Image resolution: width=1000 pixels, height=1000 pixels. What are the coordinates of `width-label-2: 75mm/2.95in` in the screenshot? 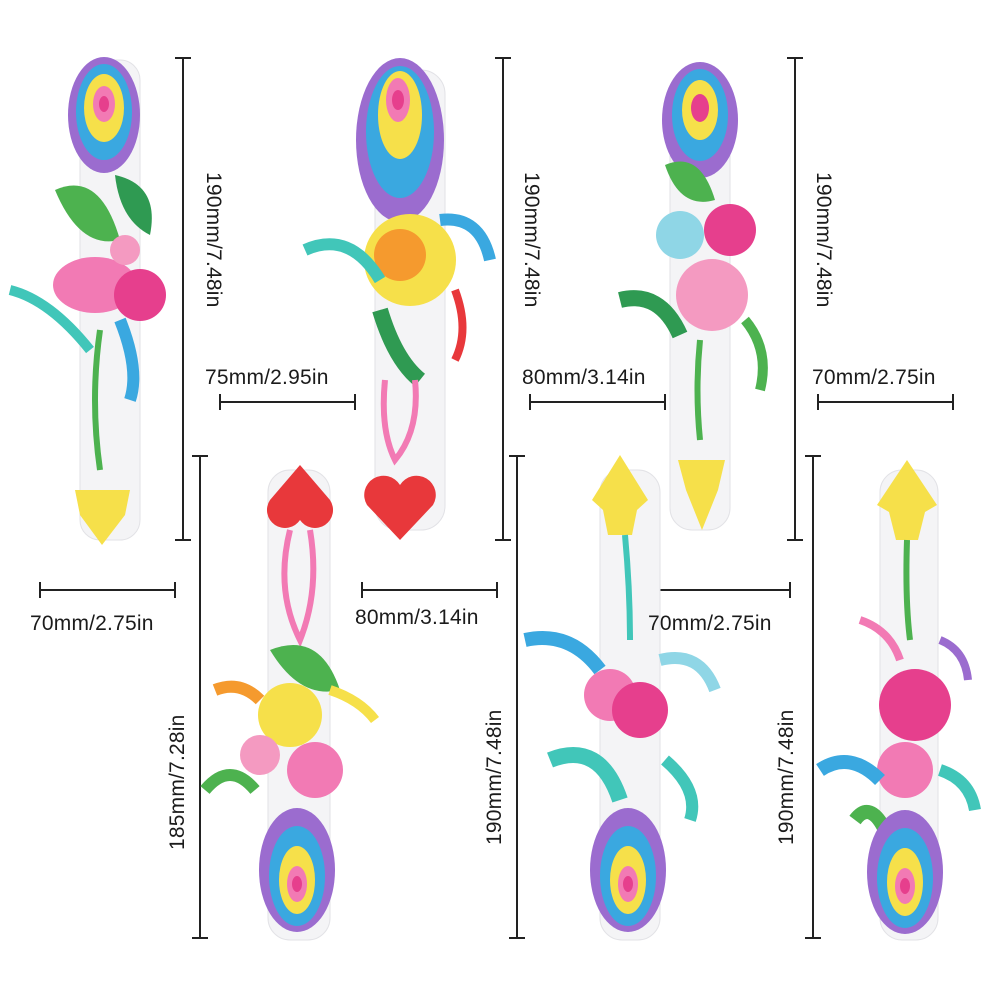 It's located at (267, 377).